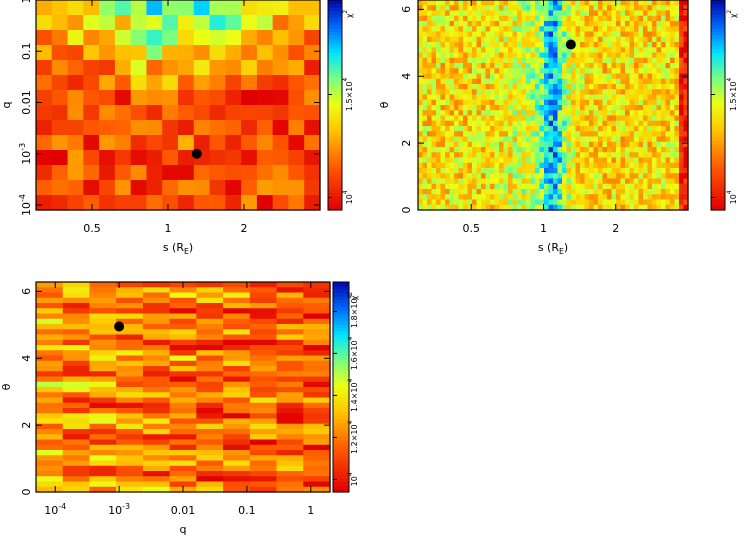 The width and height of the screenshot is (754, 537). What do you see at coordinates (570, 44) in the screenshot?
I see `best-fit-marker` at bounding box center [570, 44].